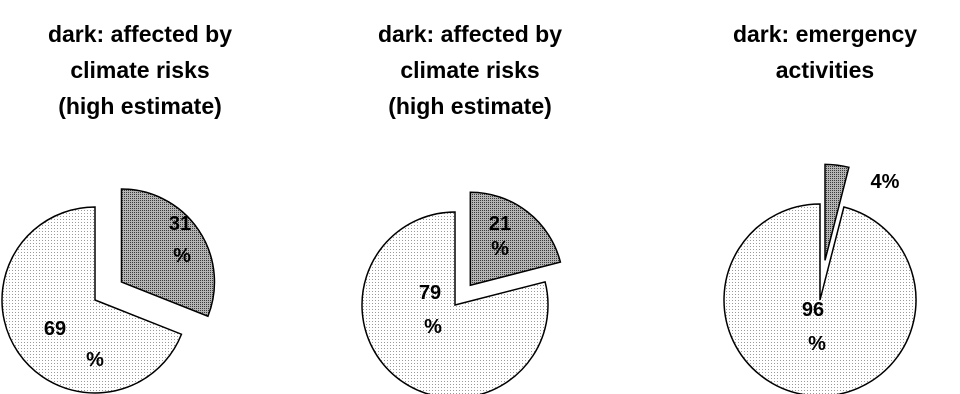 Image resolution: width=960 pixels, height=394 pixels. What do you see at coordinates (825, 52) in the screenshot?
I see `chart-title: dark: emergency activities` at bounding box center [825, 52].